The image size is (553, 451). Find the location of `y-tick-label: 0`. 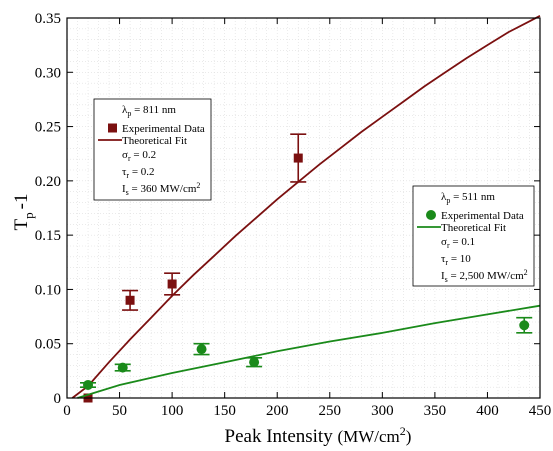

y-tick-label: 0 is located at coordinates (58, 399).